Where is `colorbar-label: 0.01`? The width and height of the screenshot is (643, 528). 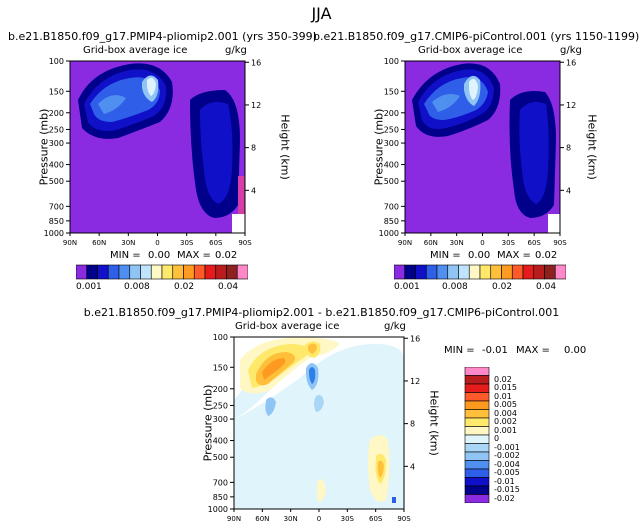 colorbar-label: 0.01 is located at coordinates (503, 396).